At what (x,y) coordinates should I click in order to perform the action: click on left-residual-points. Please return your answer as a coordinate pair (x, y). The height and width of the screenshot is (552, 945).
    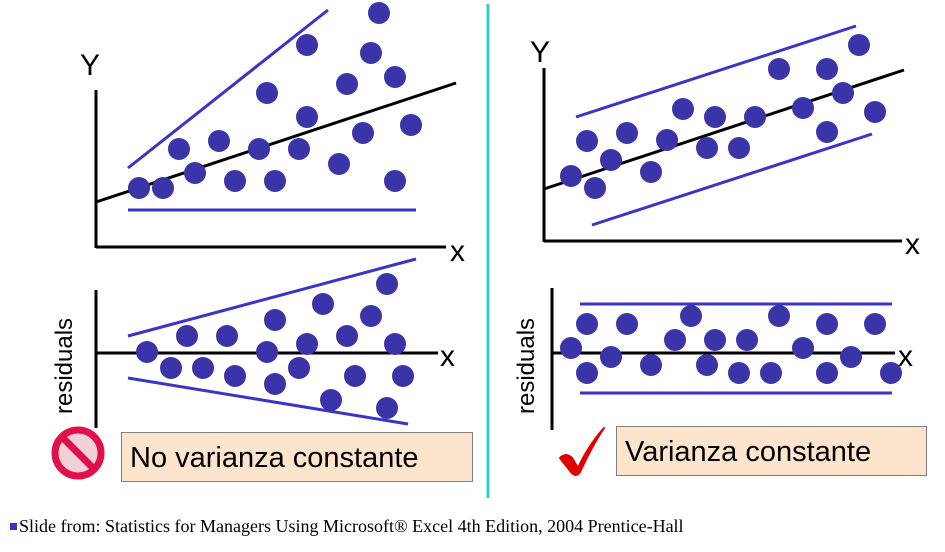
    Looking at the image, I should click on (275, 346).